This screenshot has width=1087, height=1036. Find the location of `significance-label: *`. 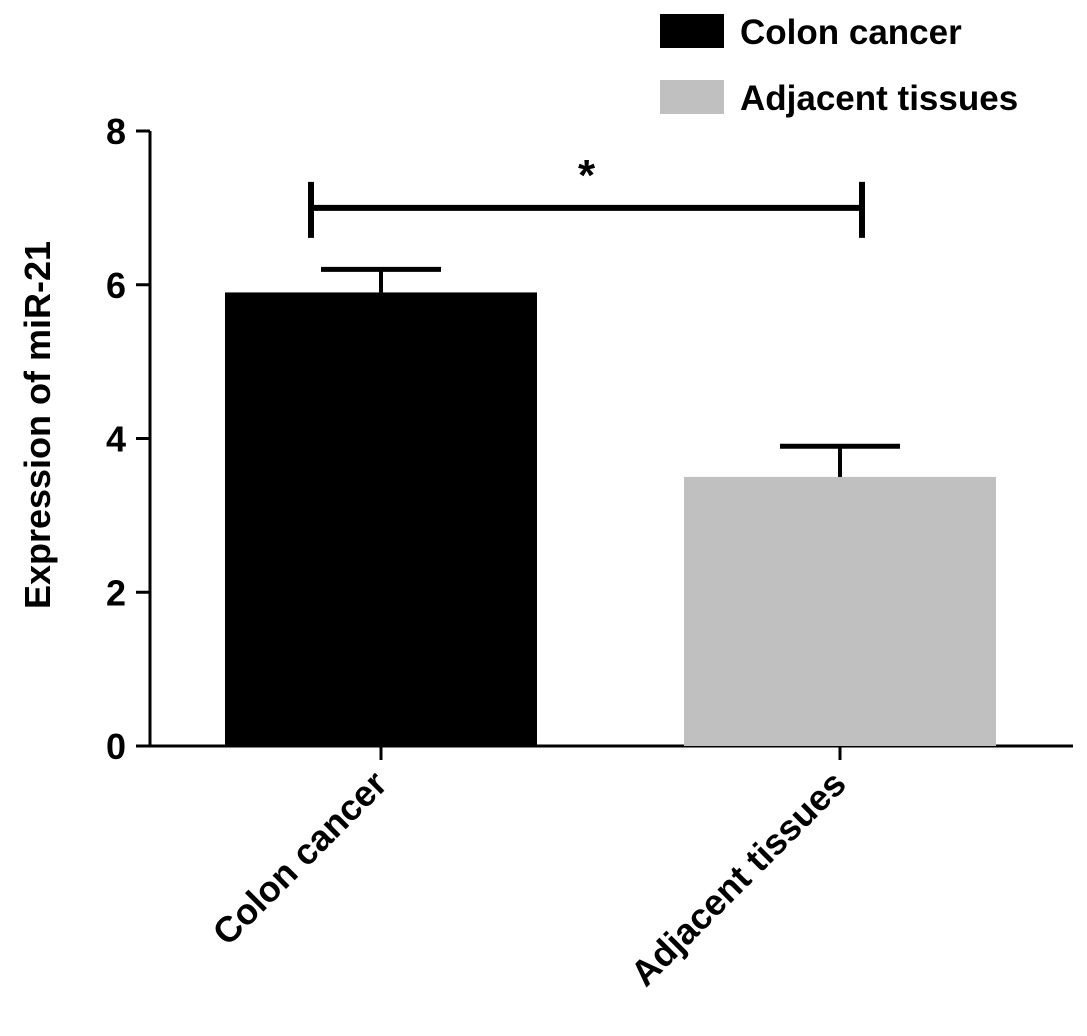

significance-label: * is located at coordinates (587, 175).